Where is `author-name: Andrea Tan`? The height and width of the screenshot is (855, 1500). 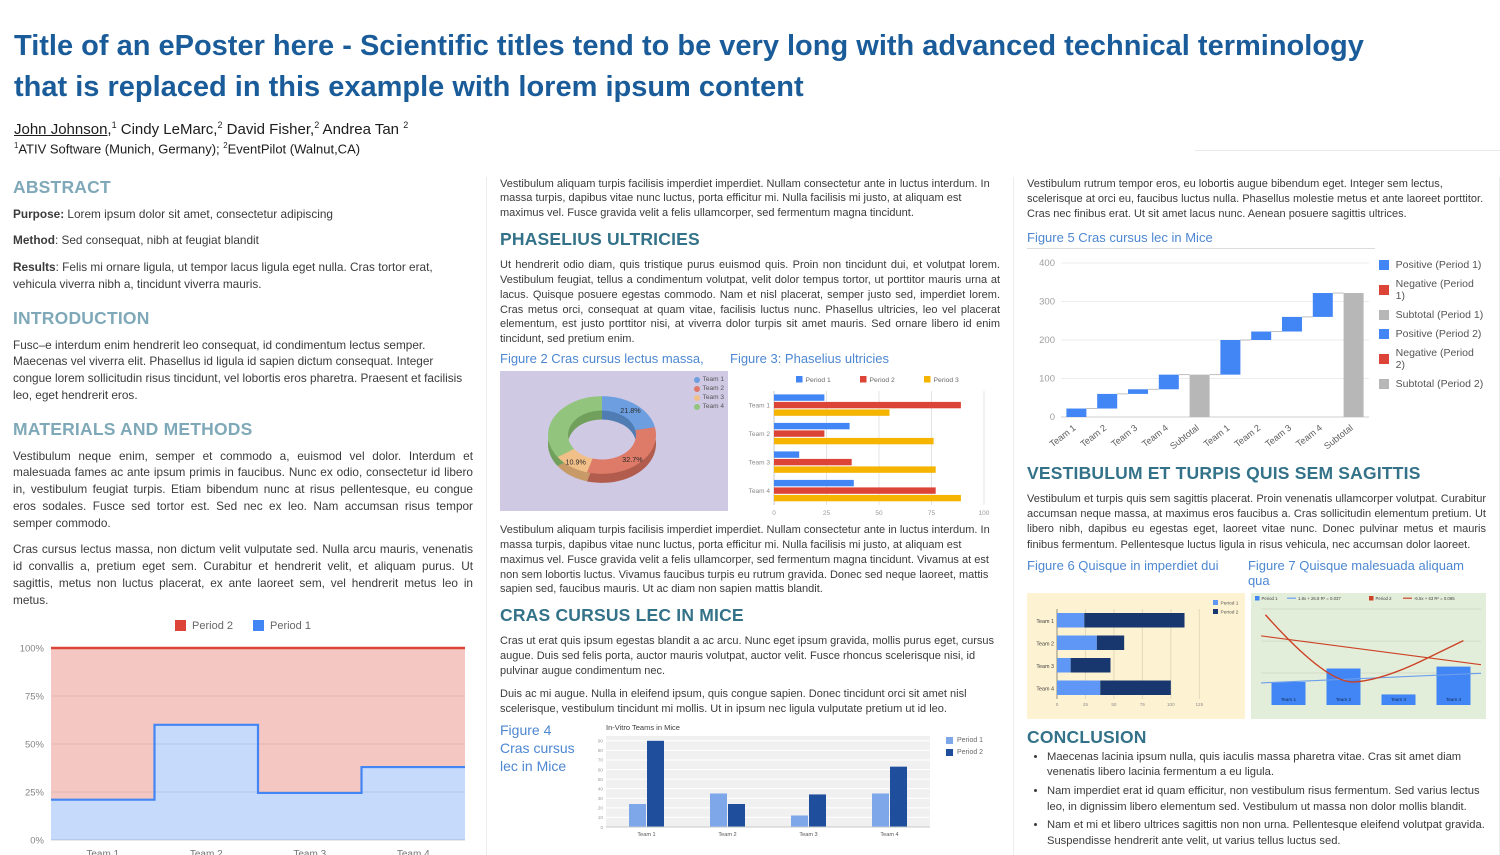 author-name: Andrea Tan is located at coordinates (361, 130).